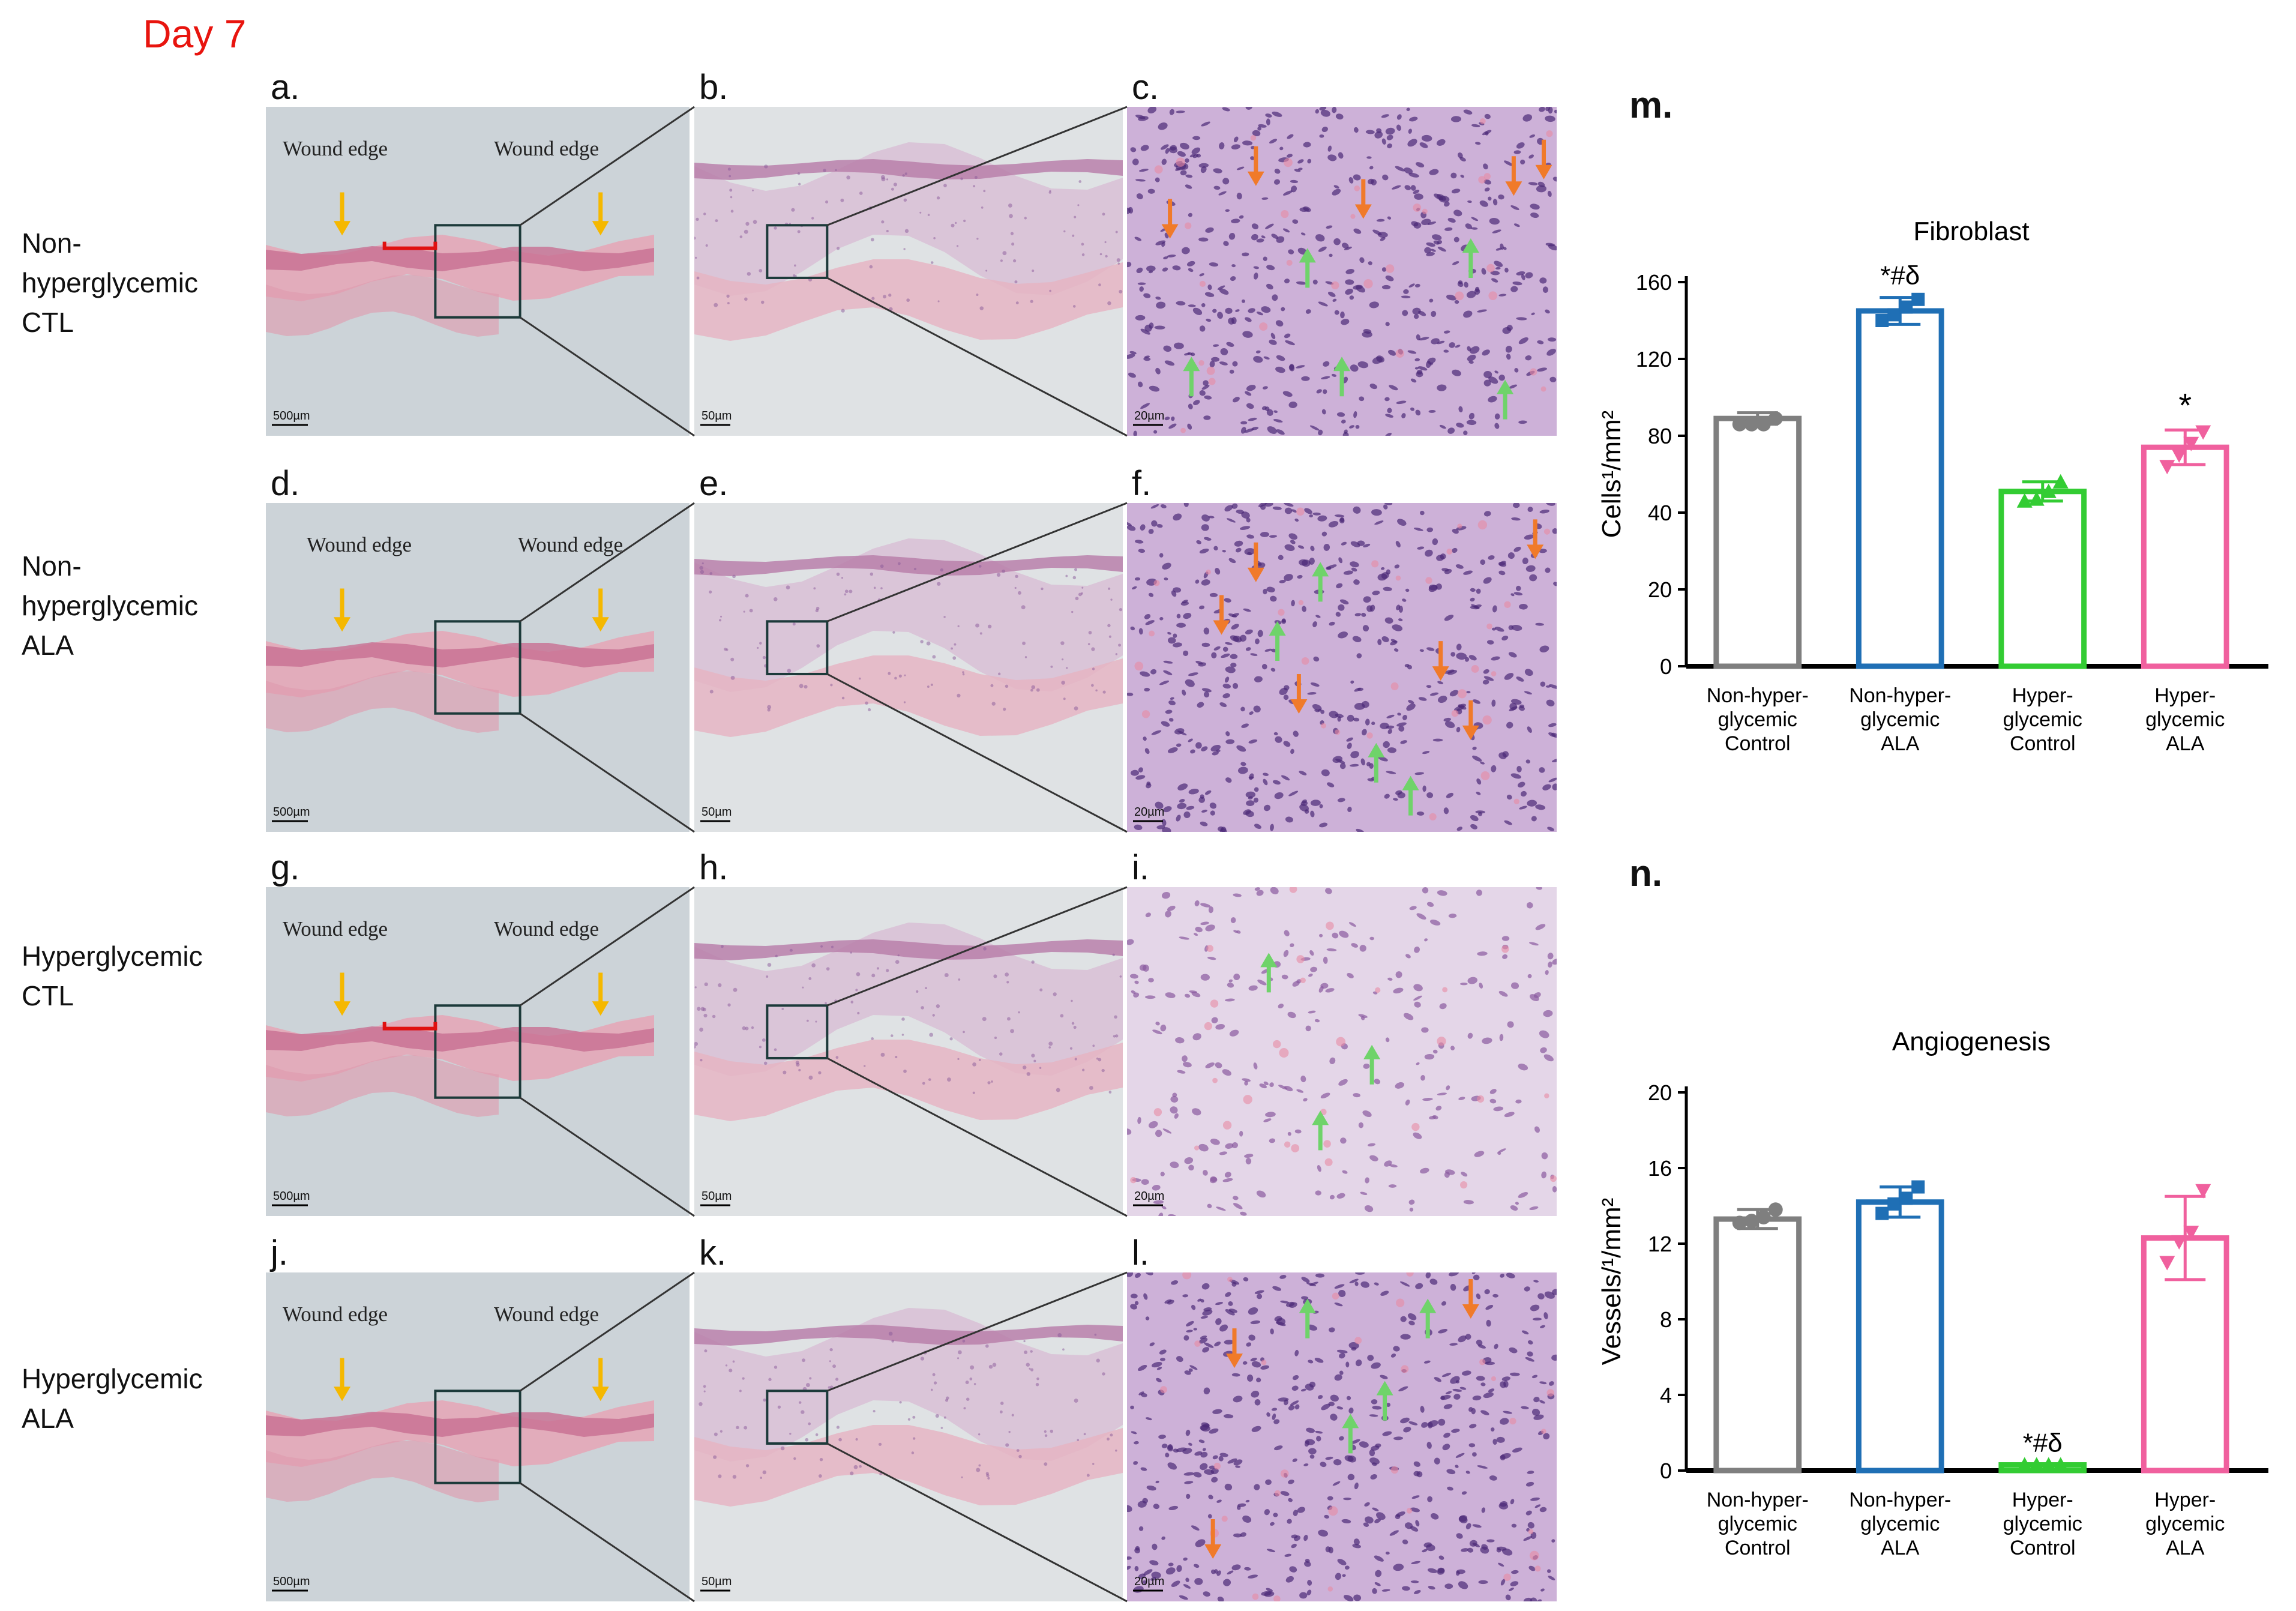  What do you see at coordinates (714, 88) in the screenshot?
I see `panel-letter: b.` at bounding box center [714, 88].